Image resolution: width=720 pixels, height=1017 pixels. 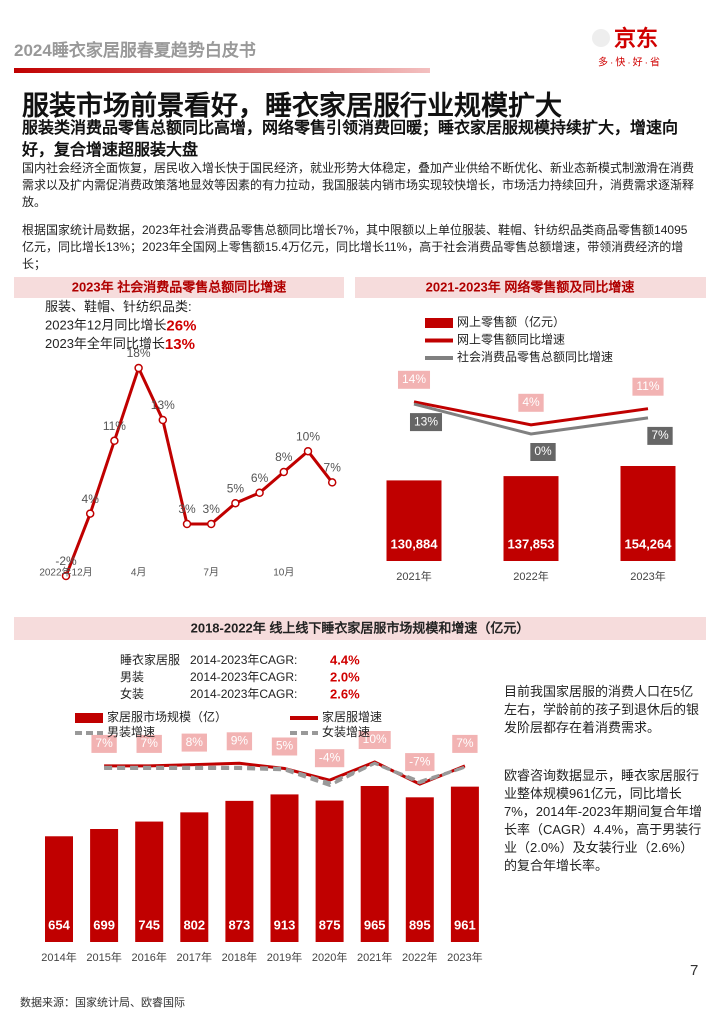 I want to click on legend-label: 网上零售额（亿元）, so click(x=511, y=321).